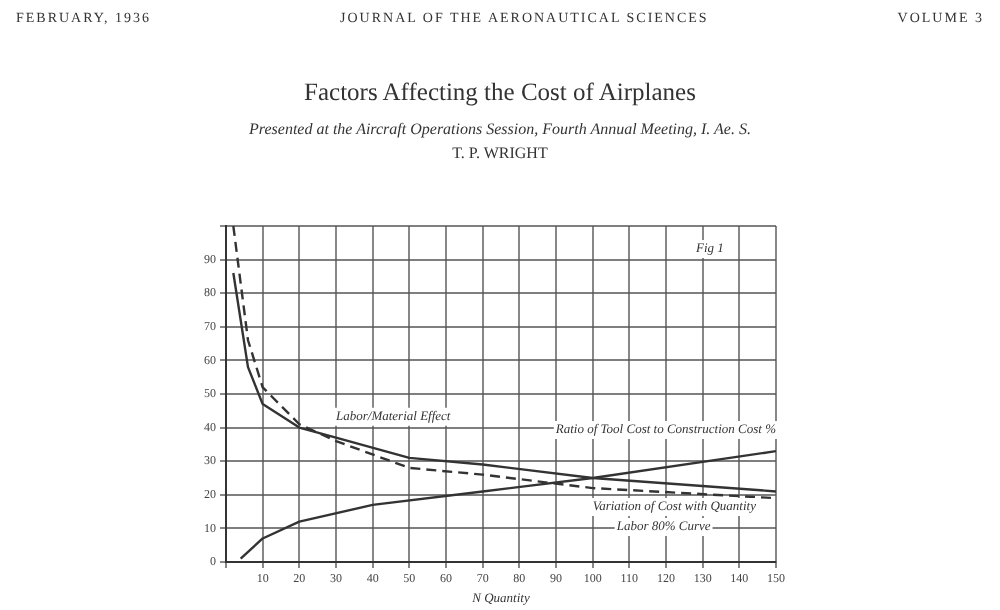  Describe the element at coordinates (500, 93) in the screenshot. I see `chart-title: Factors Affecting the Cost of Airplanes` at that location.